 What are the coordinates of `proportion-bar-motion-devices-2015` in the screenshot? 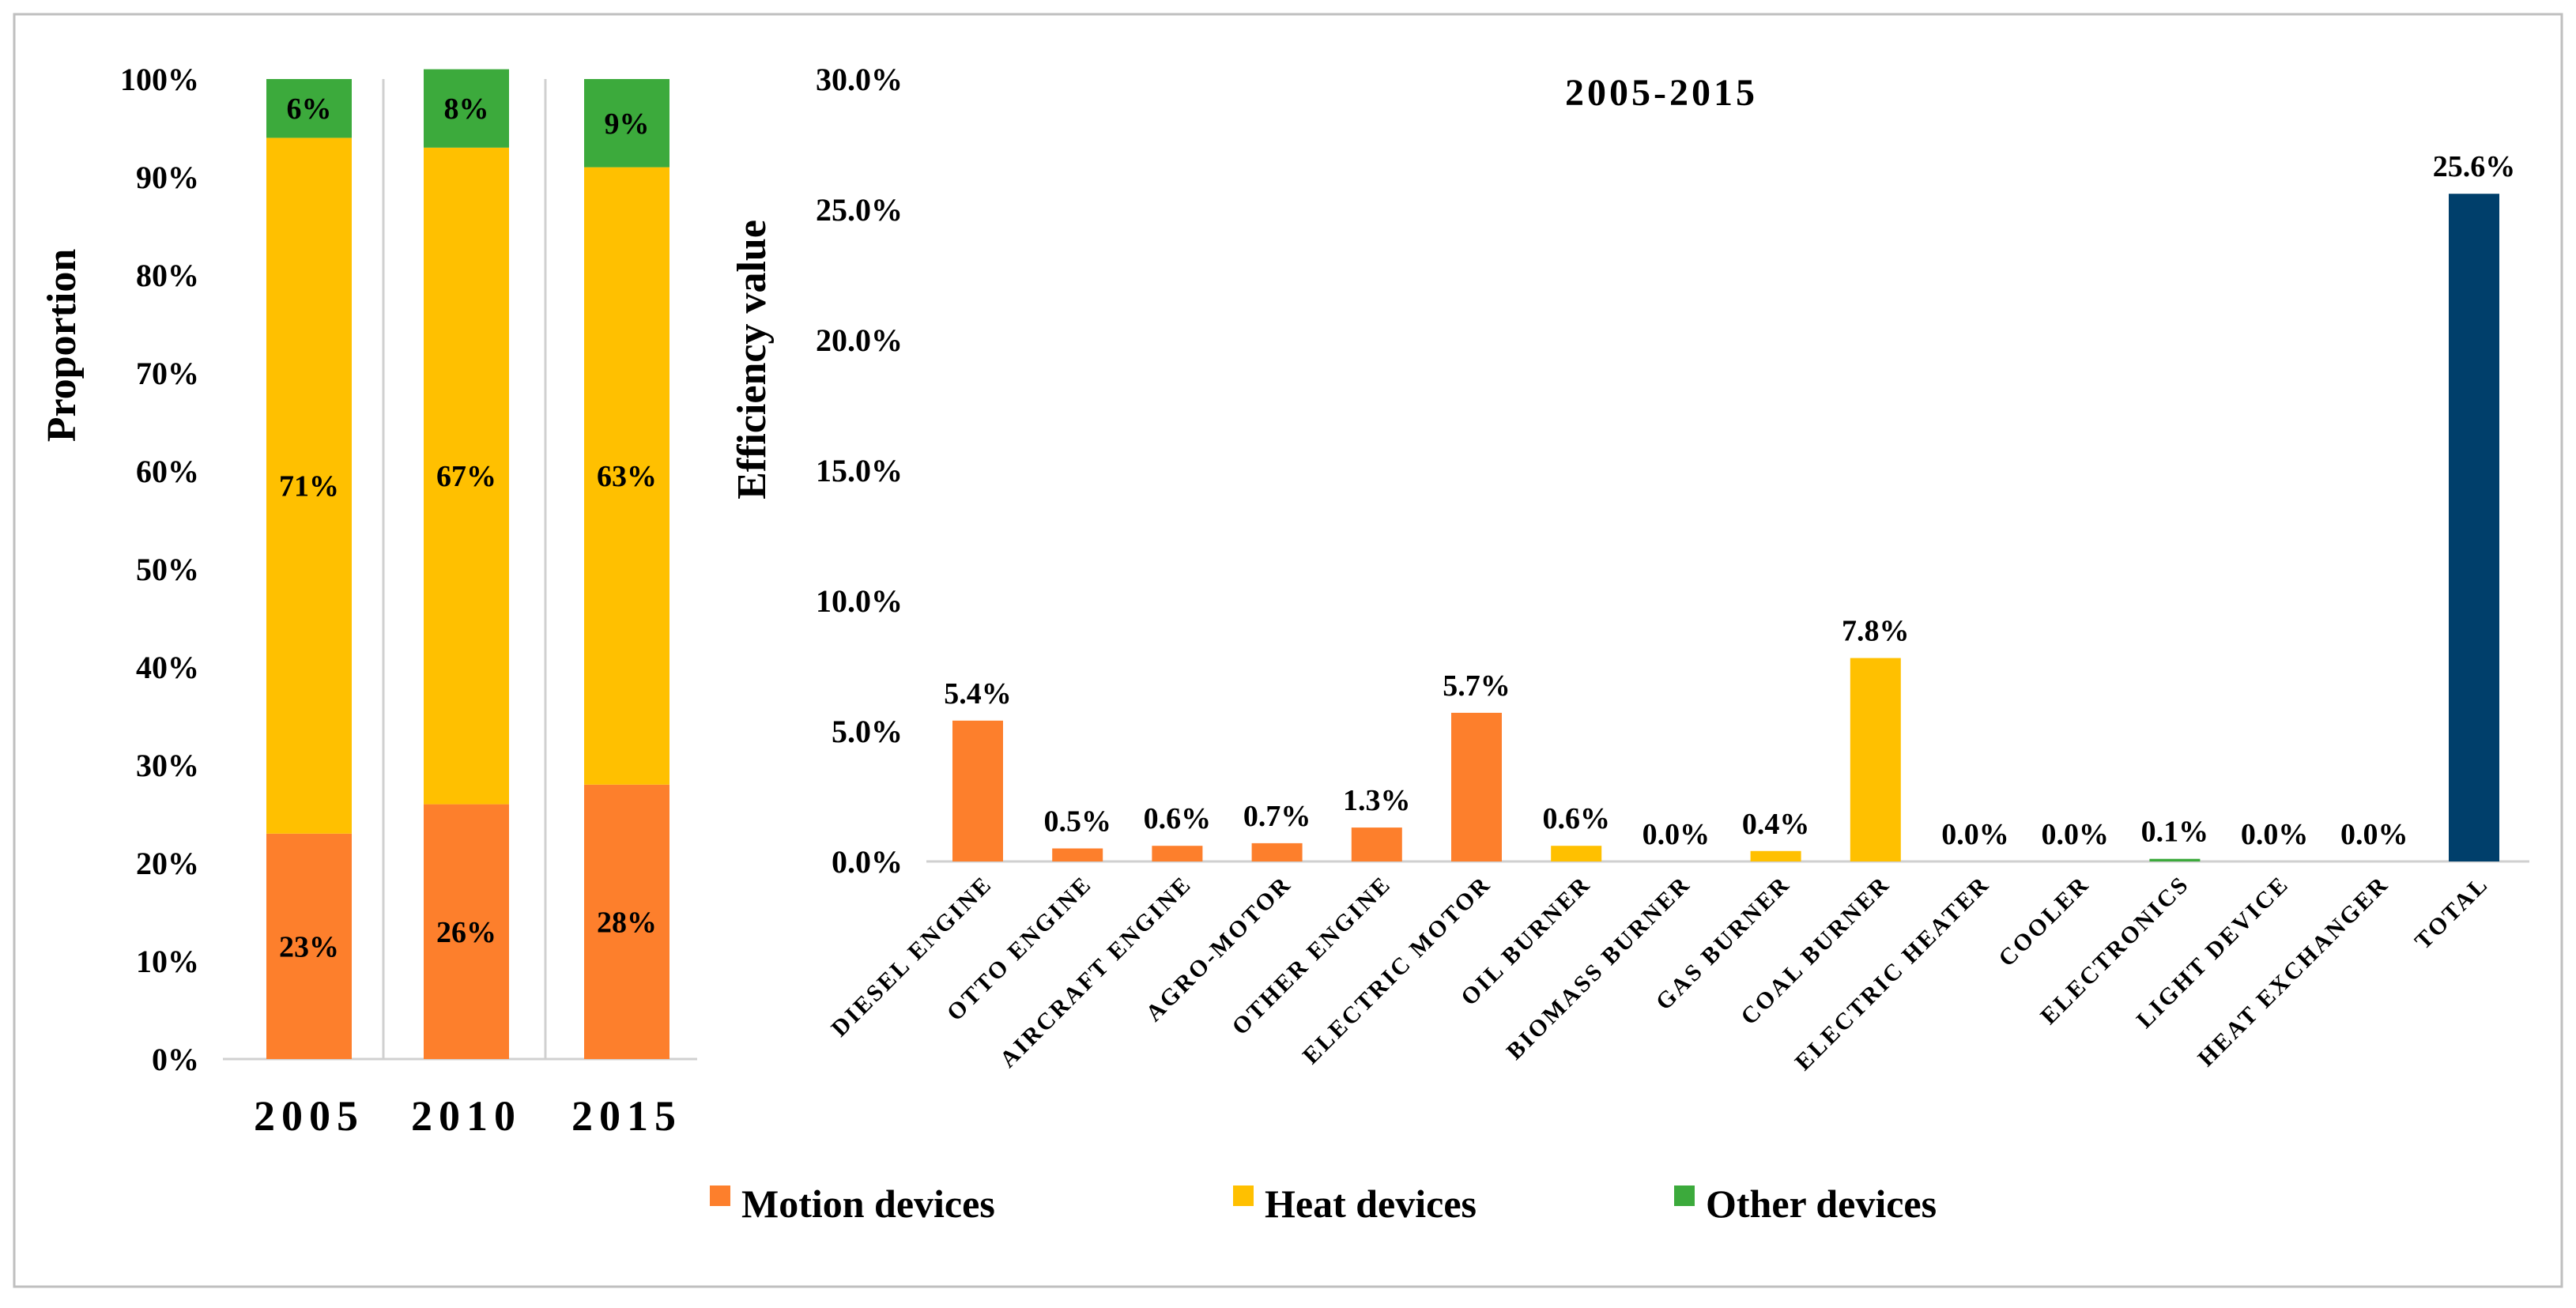 It's located at (626, 921).